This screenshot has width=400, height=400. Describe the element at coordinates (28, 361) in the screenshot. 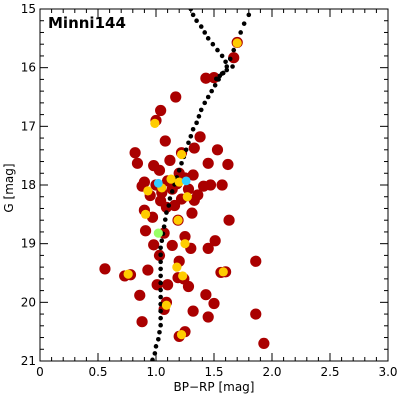

I see `y-tick-label: 21` at that location.